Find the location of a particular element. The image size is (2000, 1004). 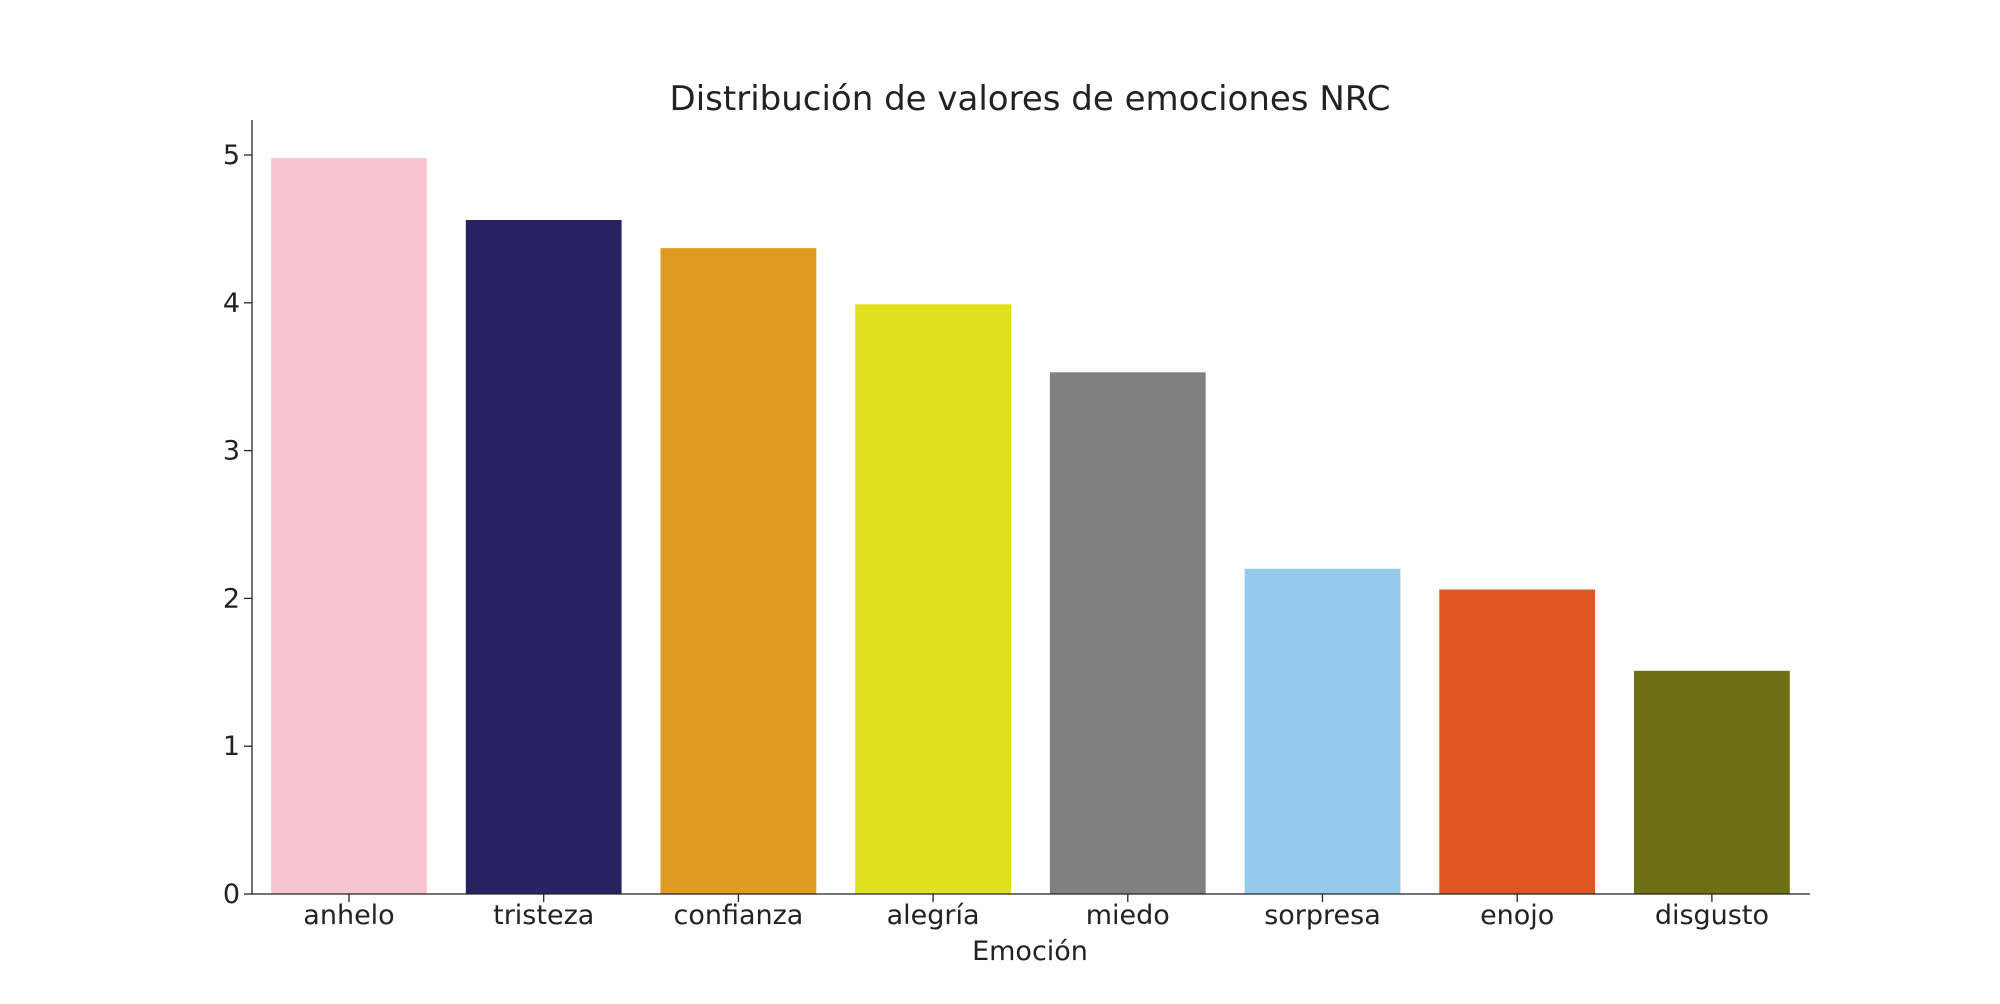

x-tick-label-enojo: enojo is located at coordinates (1517, 915).